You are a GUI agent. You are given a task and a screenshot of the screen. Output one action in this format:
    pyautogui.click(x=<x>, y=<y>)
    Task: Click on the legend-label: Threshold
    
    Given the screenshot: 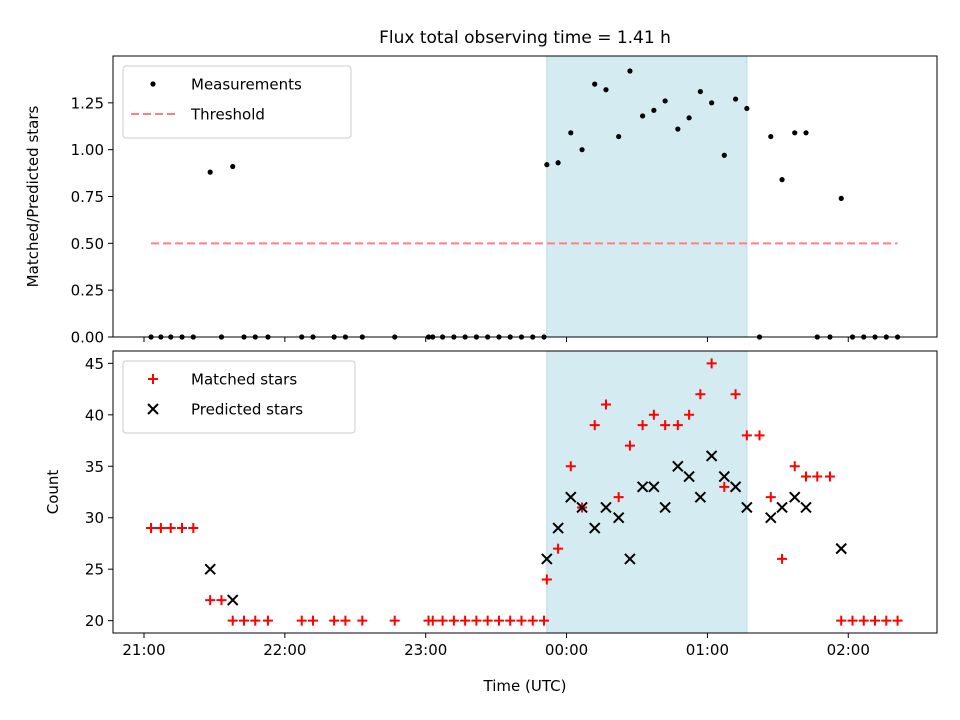 What is the action you would take?
    pyautogui.click(x=227, y=115)
    